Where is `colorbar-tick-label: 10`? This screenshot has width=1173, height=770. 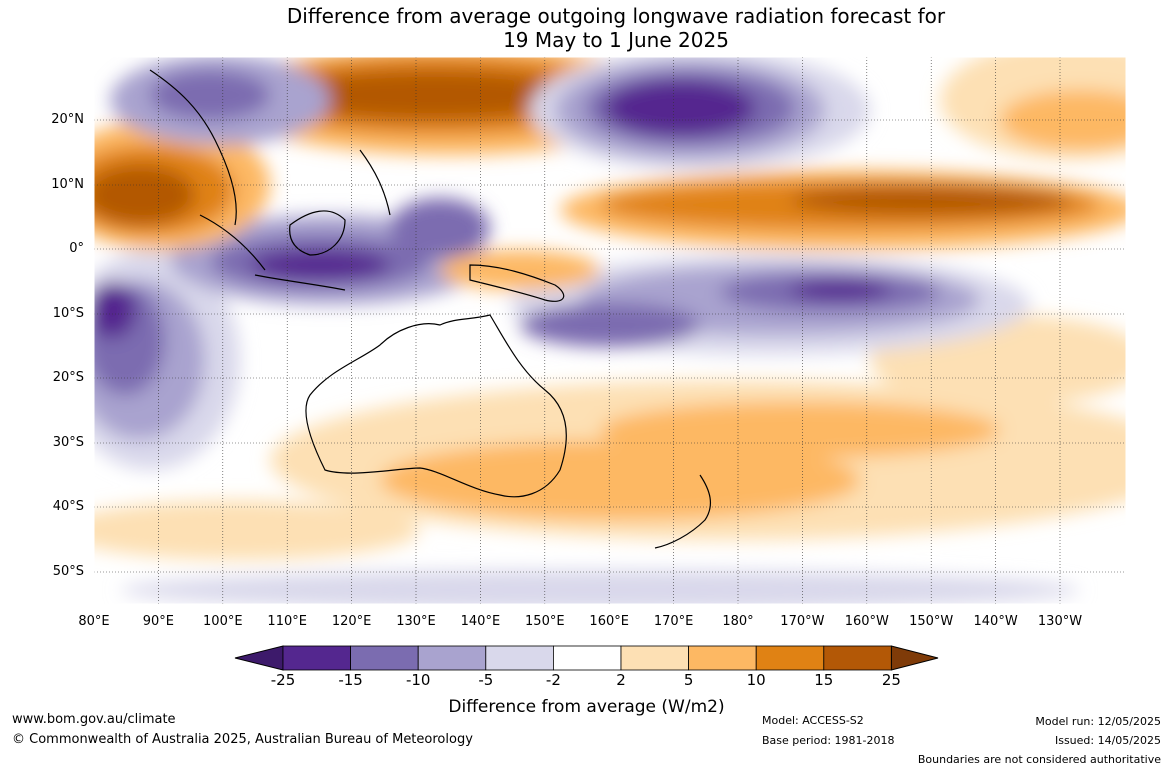
colorbar-tick-label: 10 is located at coordinates (756, 680).